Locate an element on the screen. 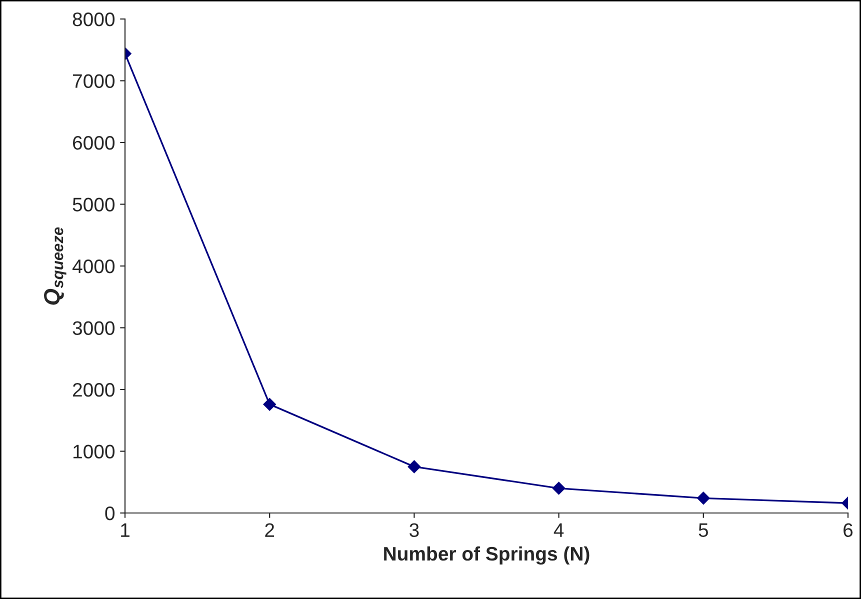 The height and width of the screenshot is (599, 861). y-tick-label: 0 is located at coordinates (110, 513).